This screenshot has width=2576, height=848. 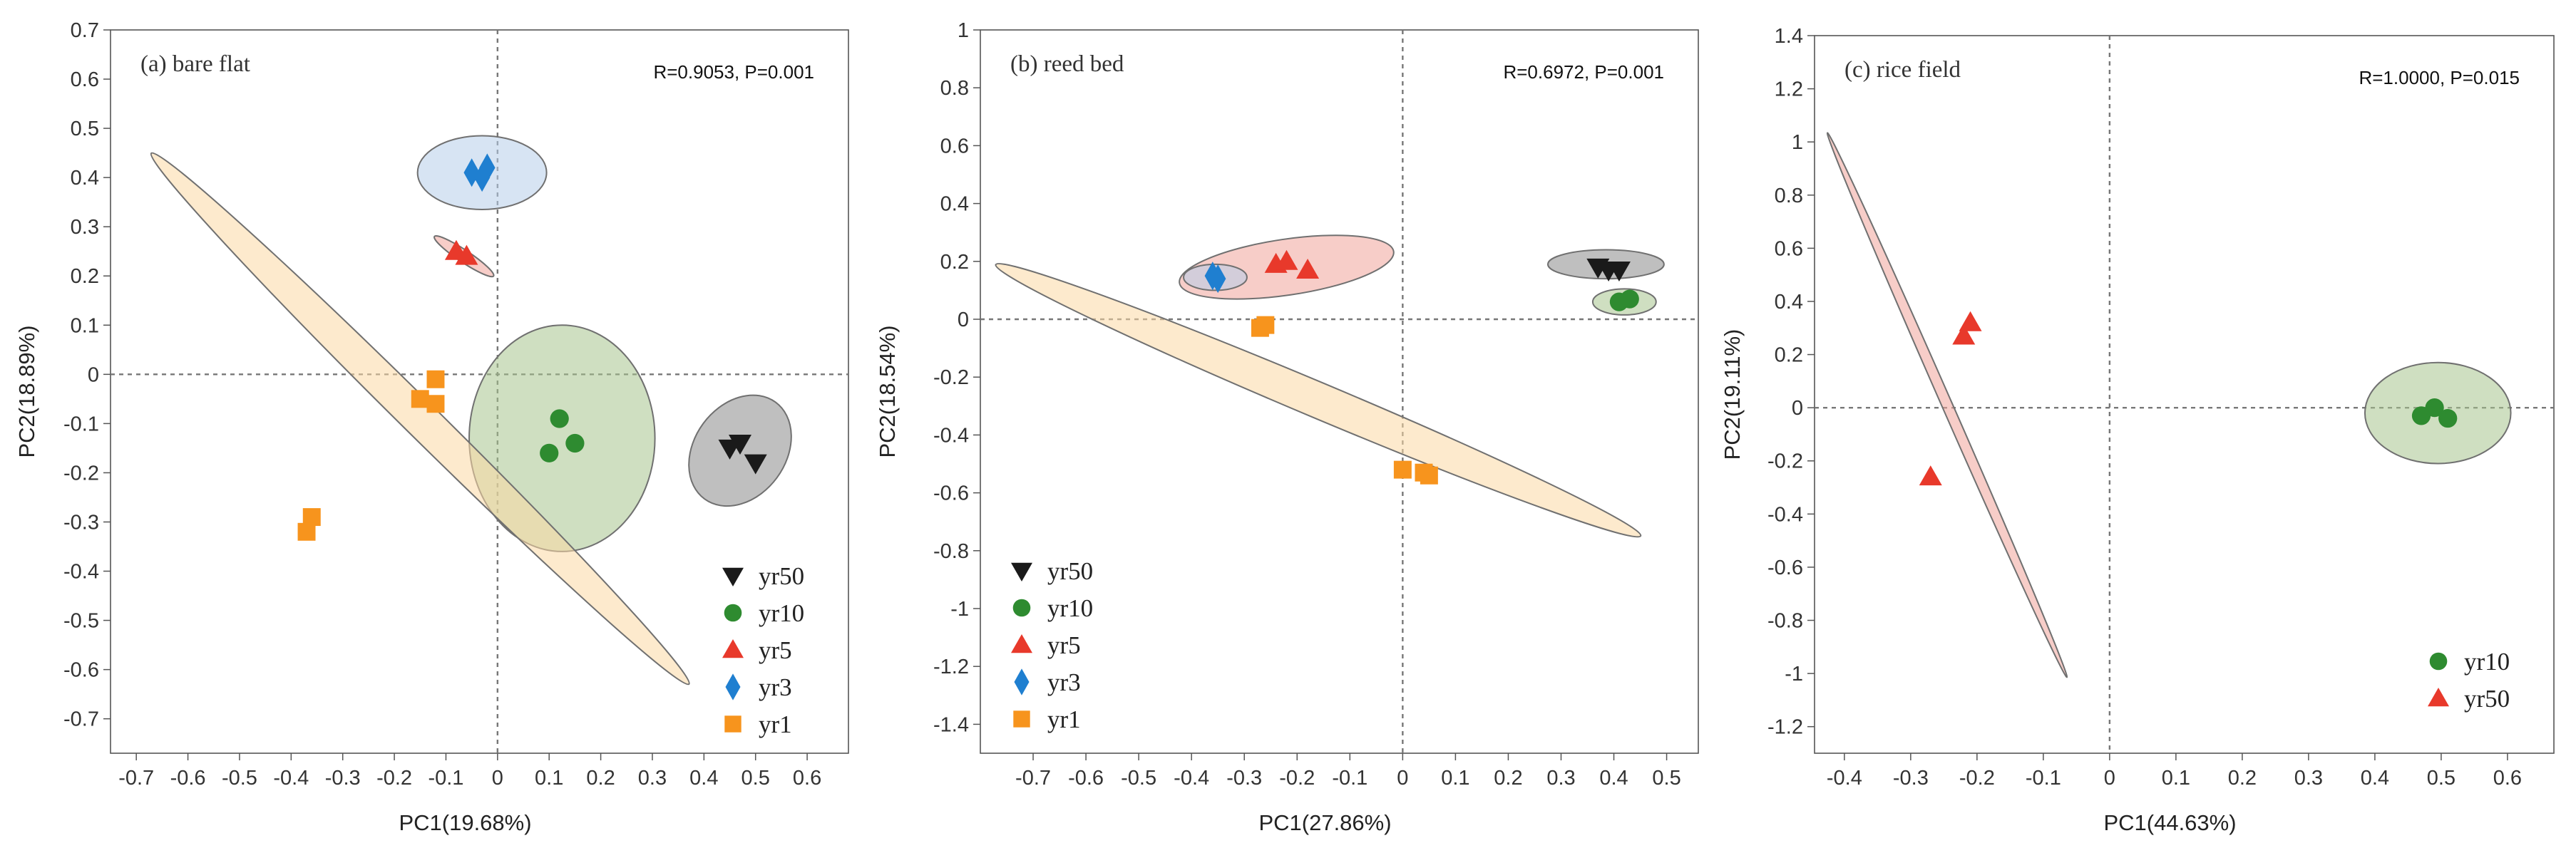 I want to click on x-axis-title: PC1(44.63%), so click(x=2169, y=823).